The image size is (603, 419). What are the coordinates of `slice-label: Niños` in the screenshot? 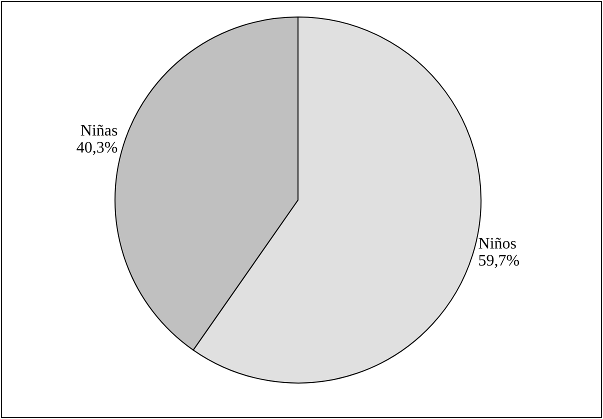 It's located at (497, 244).